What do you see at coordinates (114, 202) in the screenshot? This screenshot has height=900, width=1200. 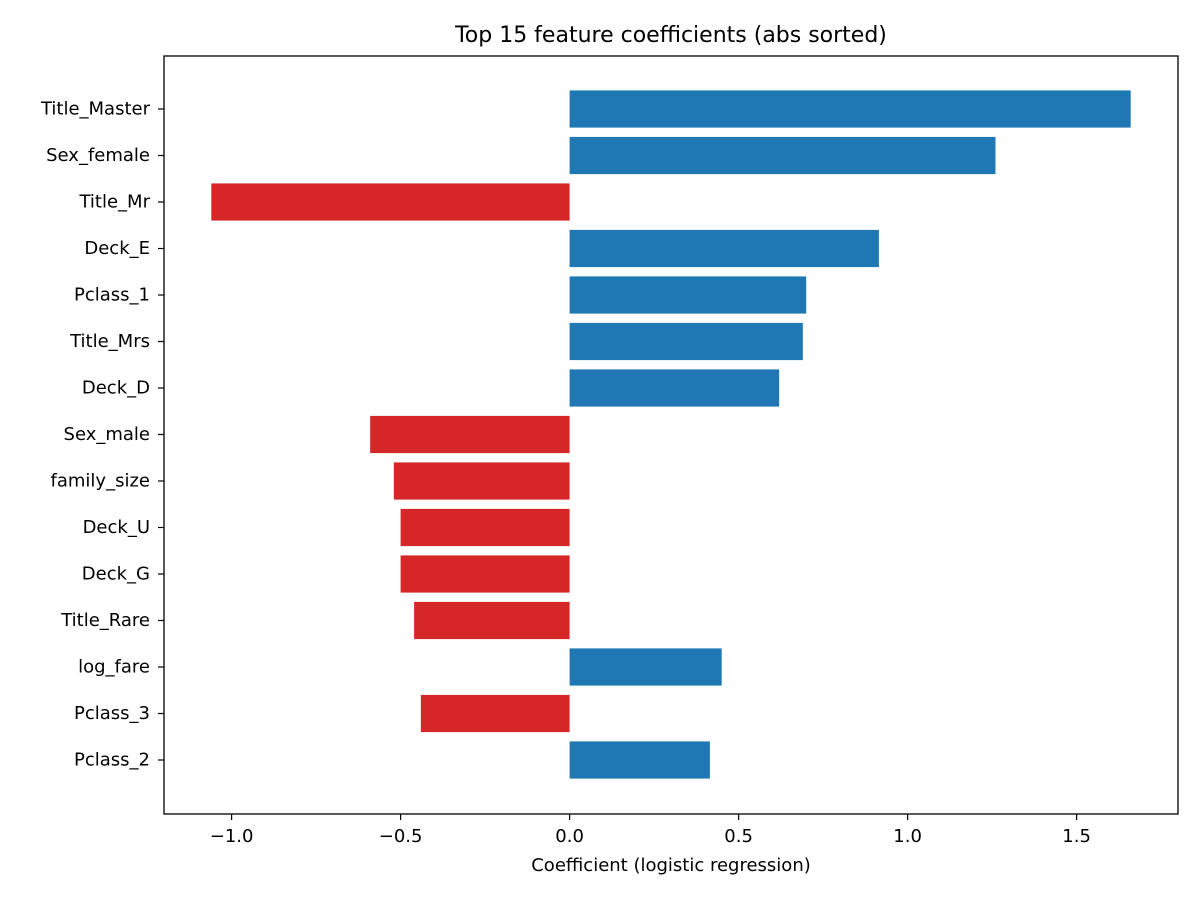 I see `y-tick-label: Title_Mr` at bounding box center [114, 202].